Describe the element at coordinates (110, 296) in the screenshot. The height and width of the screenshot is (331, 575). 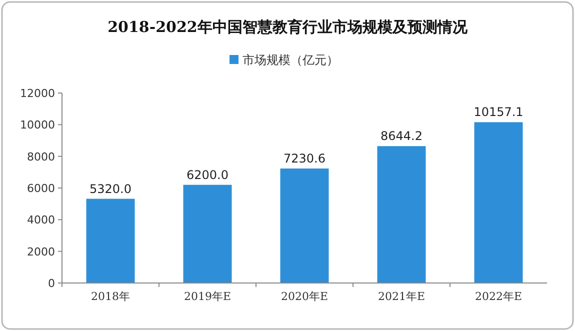
I see `x-tick-label: 2018年` at that location.